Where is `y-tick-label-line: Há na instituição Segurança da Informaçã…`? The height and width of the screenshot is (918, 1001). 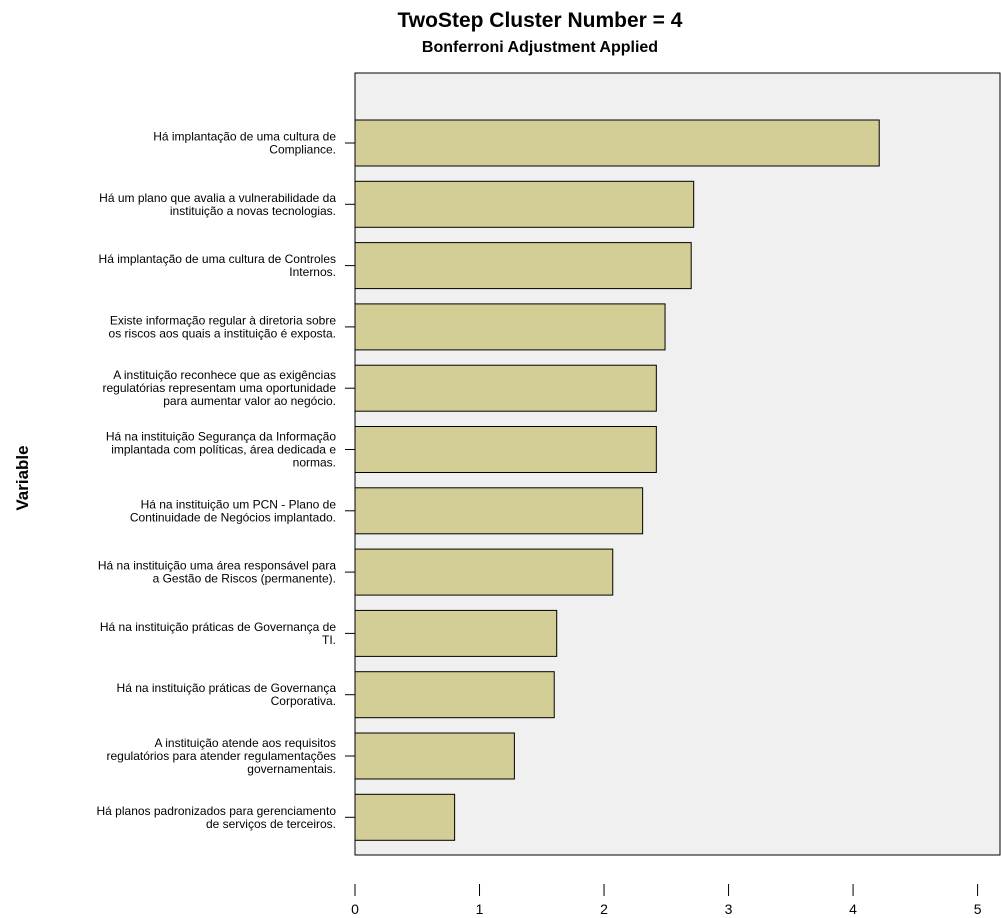
y-tick-label-line: Há na instituição Segurança da Informaçã… is located at coordinates (221, 437).